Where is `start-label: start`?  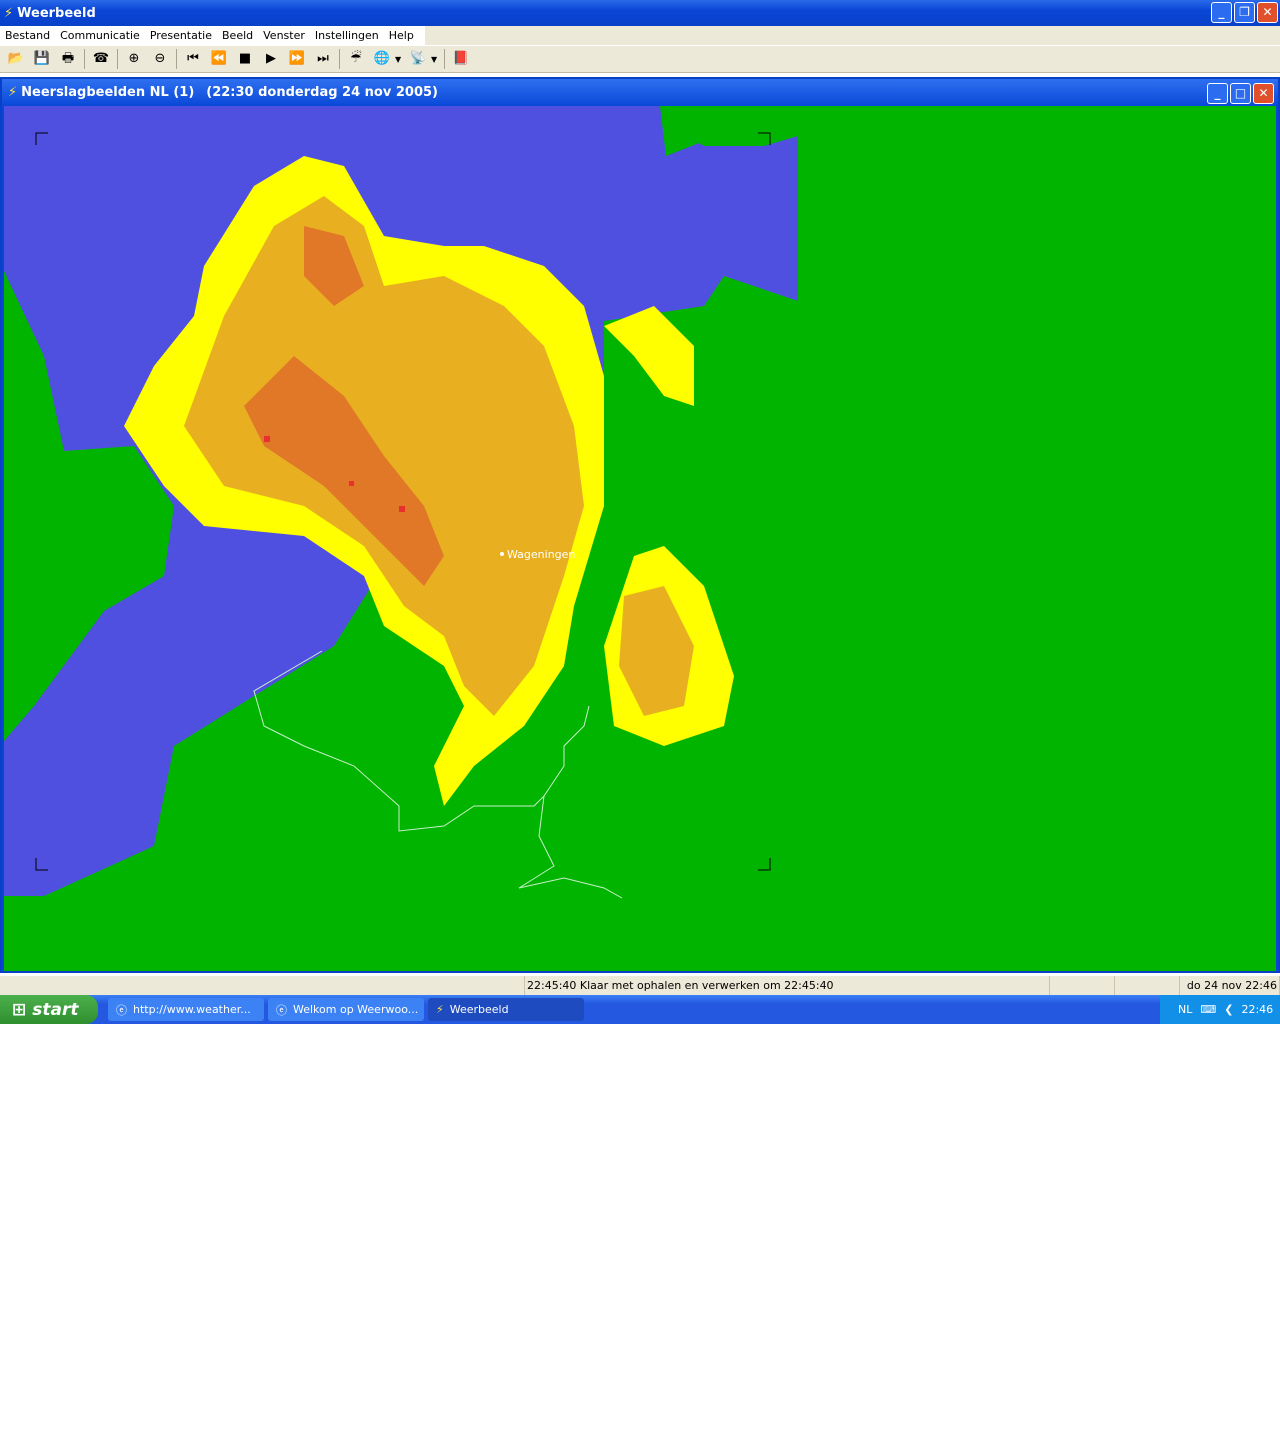
start-label: start is located at coordinates (55, 1009).